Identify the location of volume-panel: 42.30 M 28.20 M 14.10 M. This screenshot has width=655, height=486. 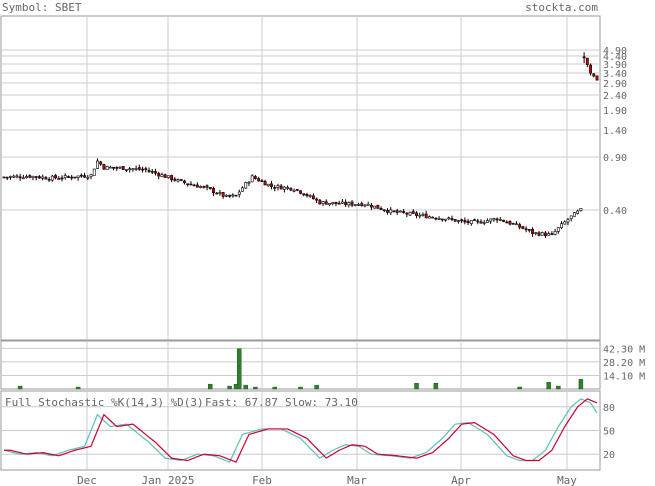
(322, 365).